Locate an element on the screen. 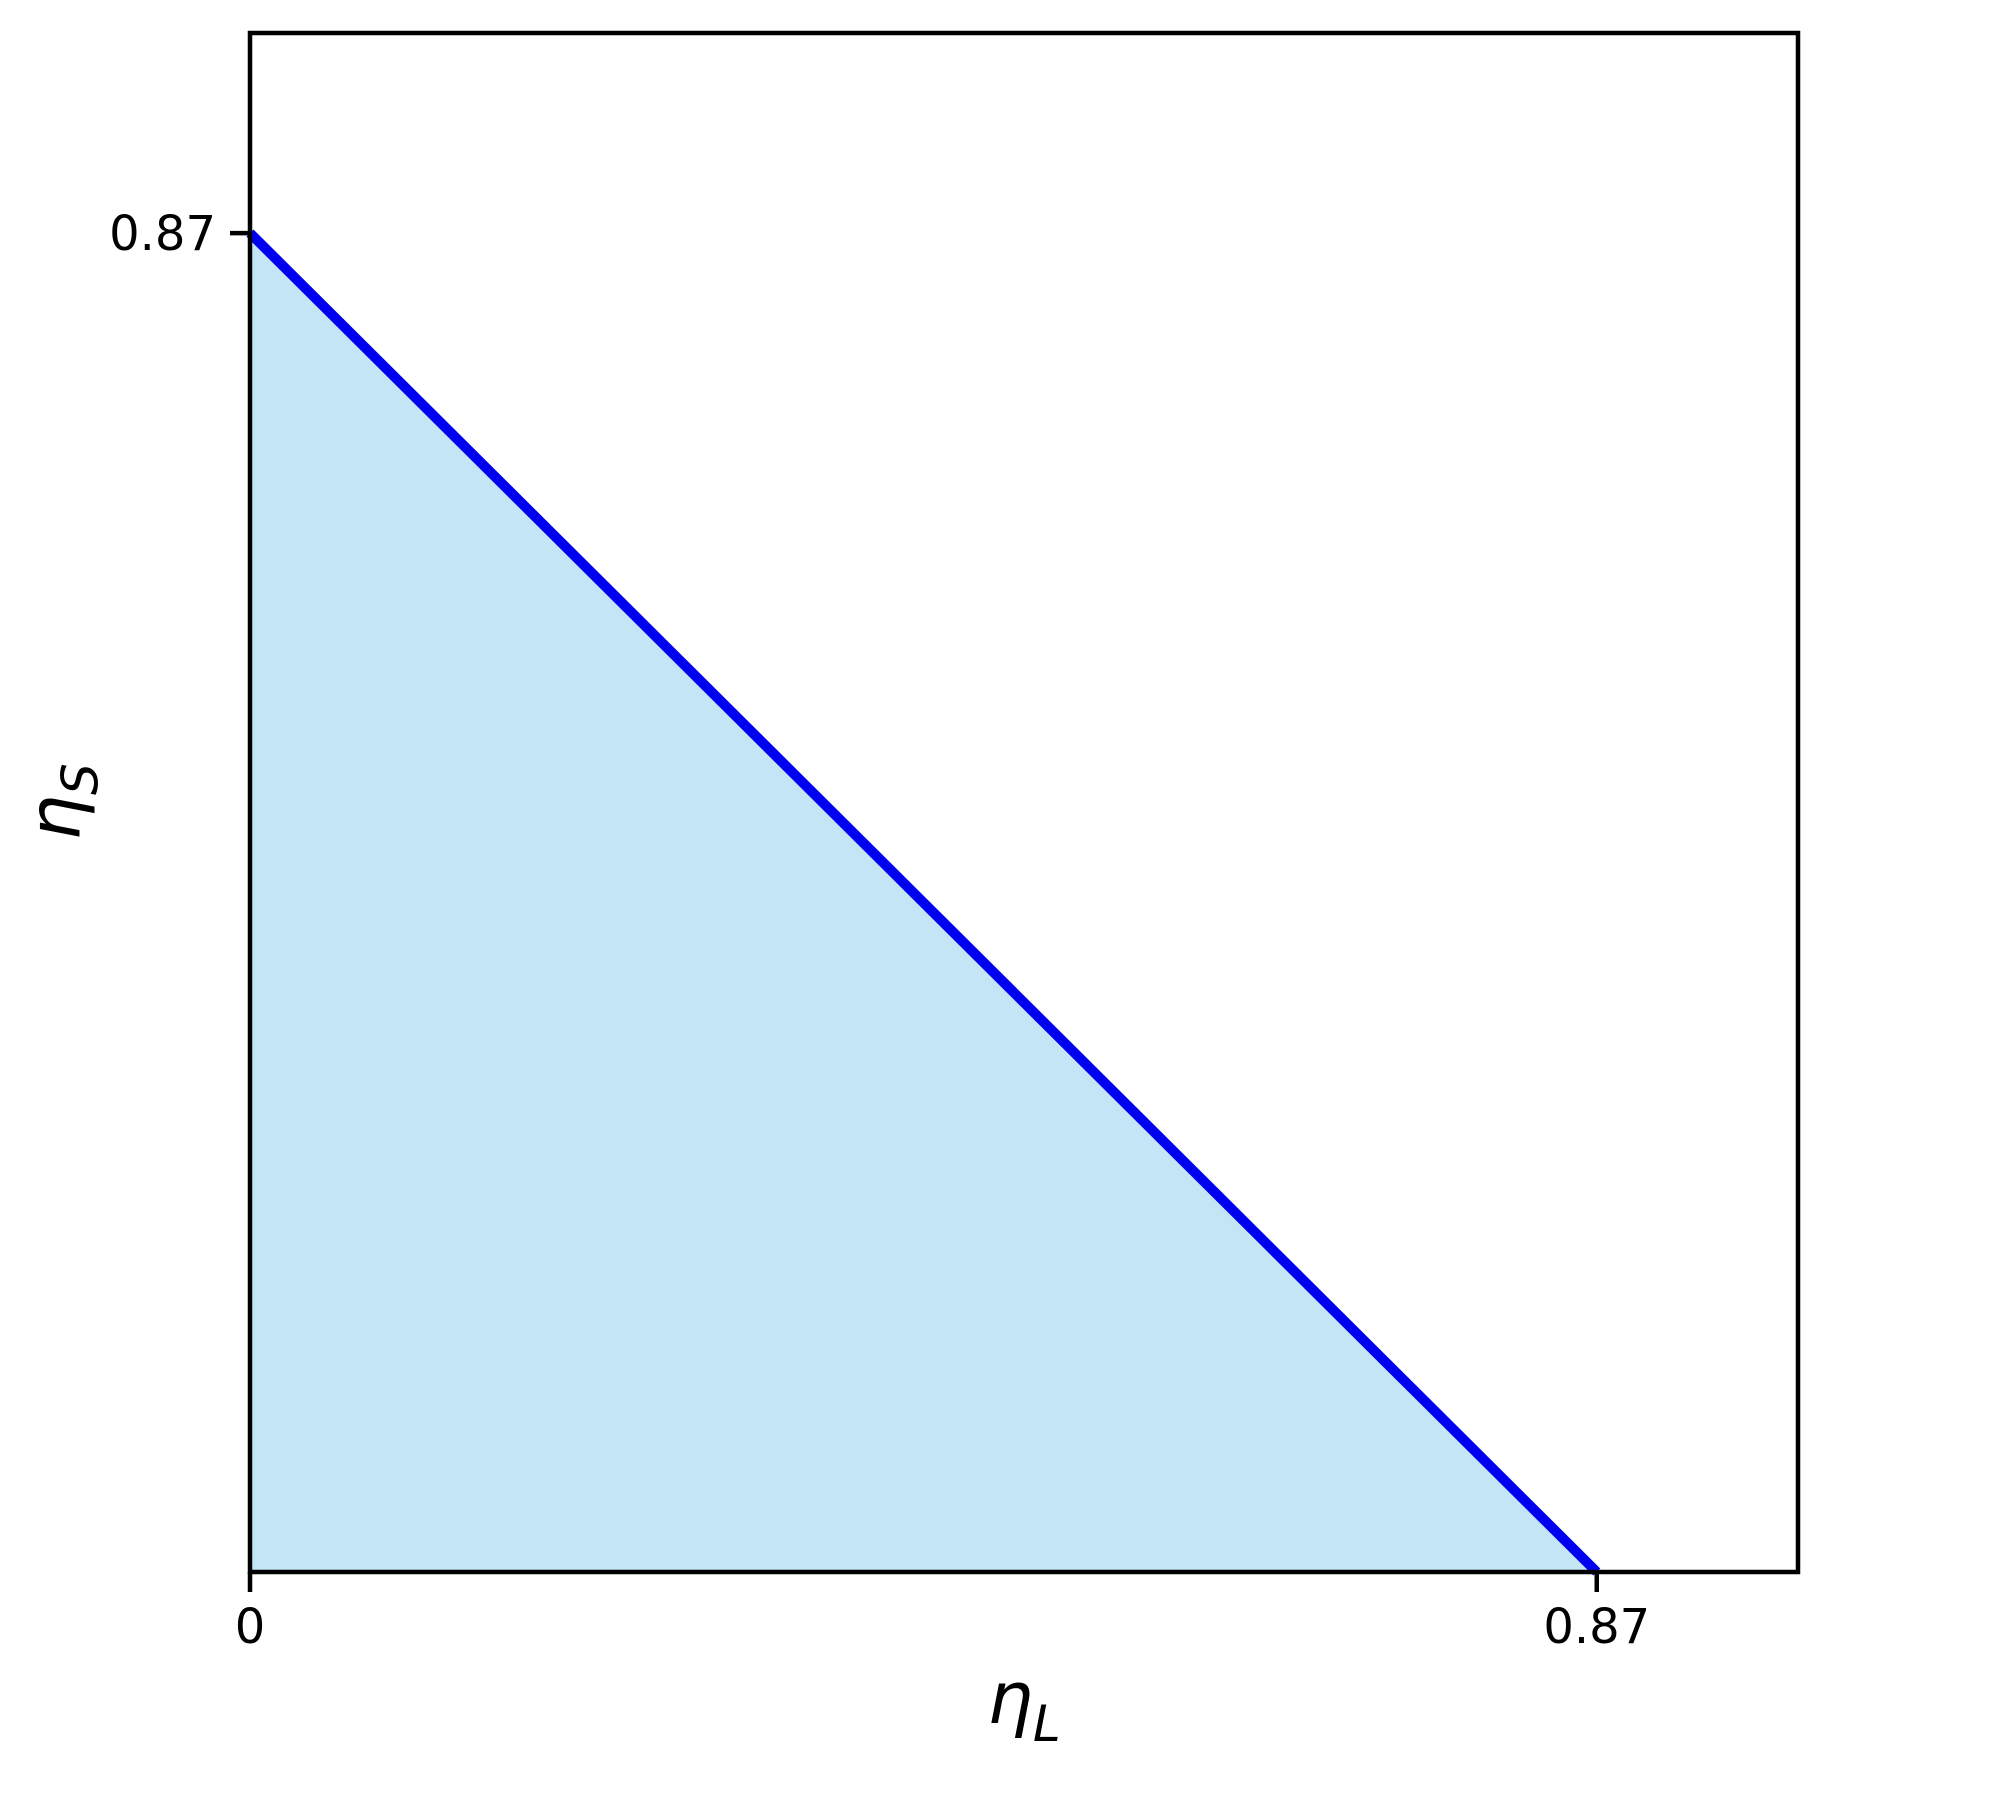 The width and height of the screenshot is (2000, 1793). y-axis-ticks: 0.87 is located at coordinates (179, 234).